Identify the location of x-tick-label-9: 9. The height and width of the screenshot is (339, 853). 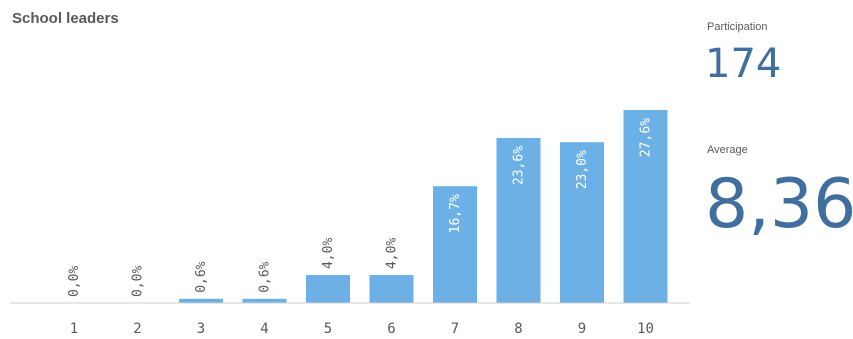
(582, 329).